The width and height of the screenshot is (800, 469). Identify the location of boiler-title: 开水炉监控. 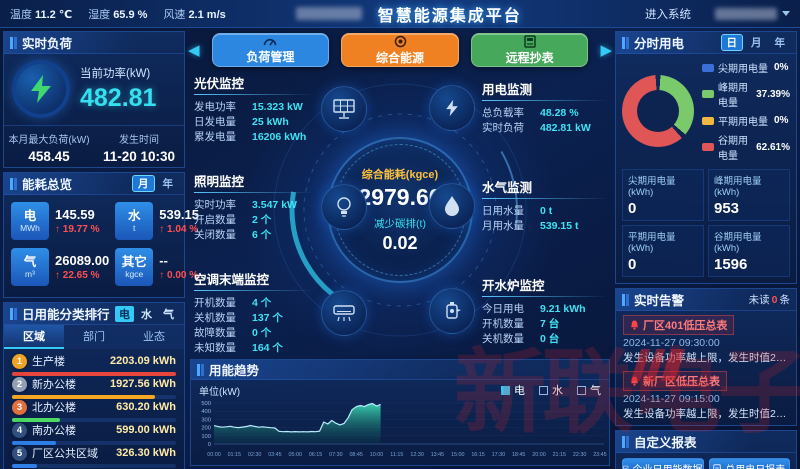
(513, 286).